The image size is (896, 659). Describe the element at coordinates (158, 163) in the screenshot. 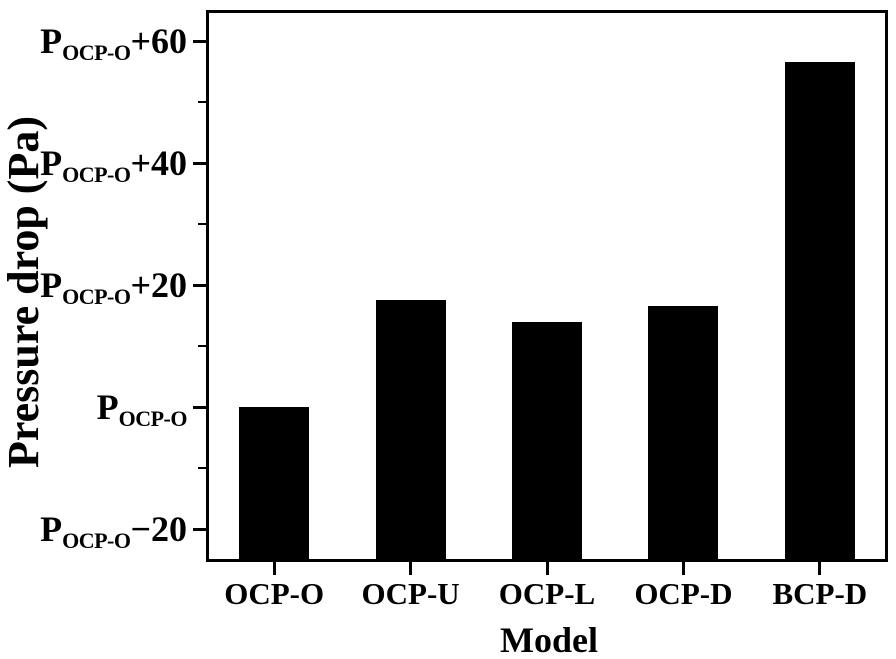

I see `y-tick-offset: +40` at that location.